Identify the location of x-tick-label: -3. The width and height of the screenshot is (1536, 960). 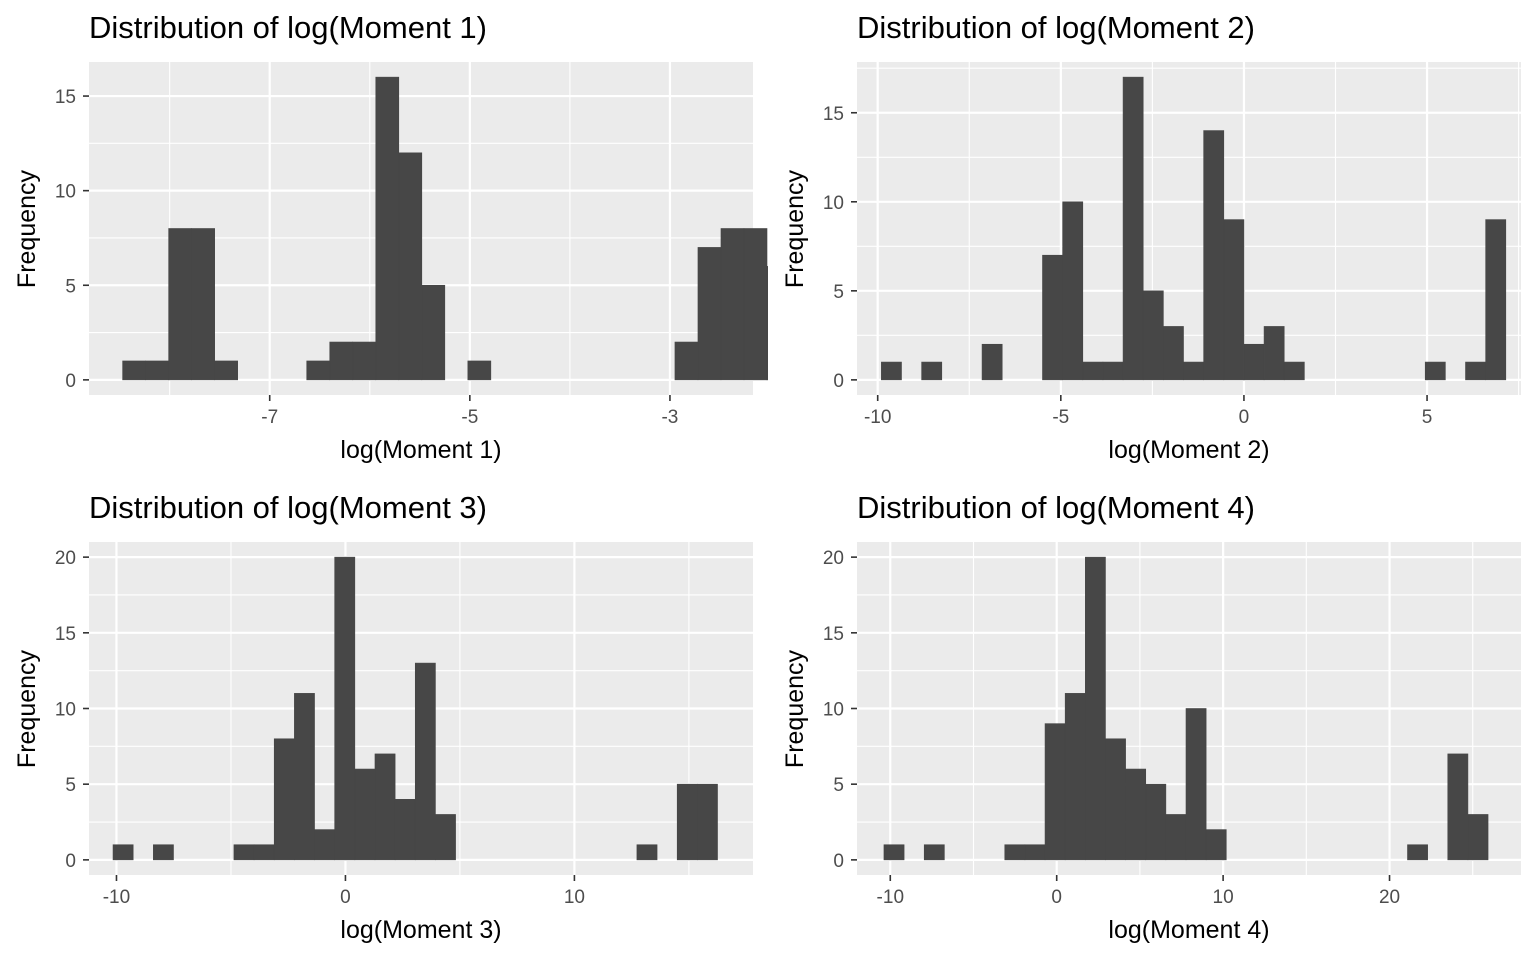
(669, 417).